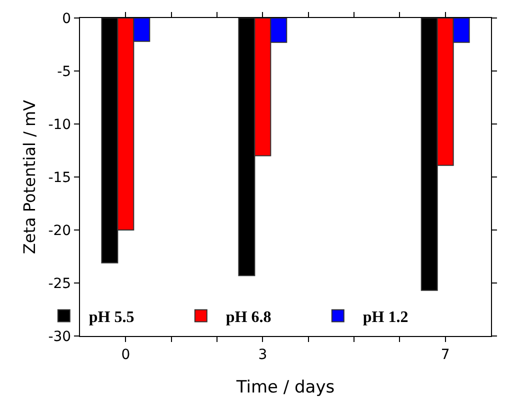 The width and height of the screenshot is (505, 404). What do you see at coordinates (60, 230) in the screenshot?
I see `y-tick-label: -20` at bounding box center [60, 230].